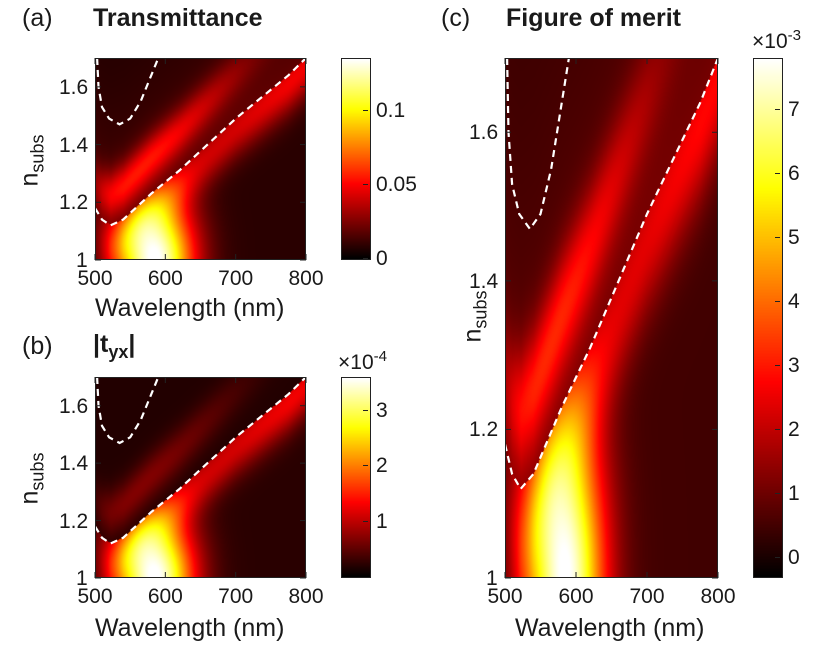 Image resolution: width=820 pixels, height=648 pixels. What do you see at coordinates (363, 361) in the screenshot?
I see `panel-b-colorbar-exponent: ×10⁻⁴` at bounding box center [363, 361].